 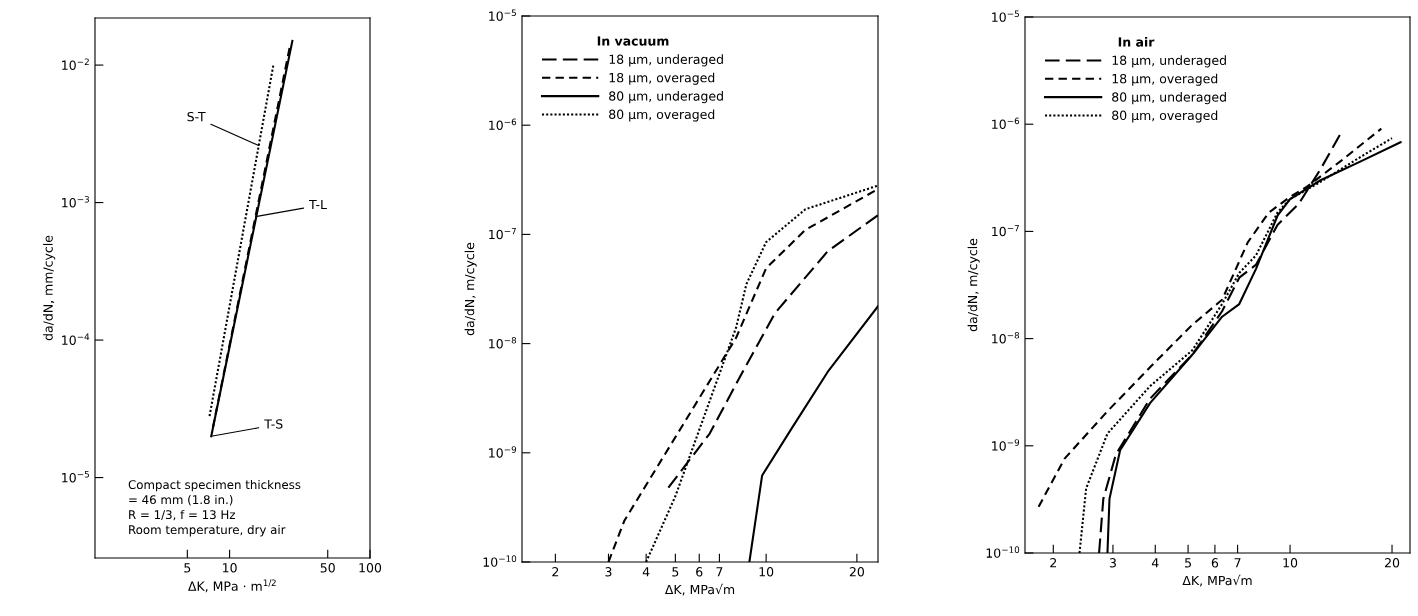 What do you see at coordinates (214, 508) in the screenshot?
I see `annotation: Compact specimen thickness = 46 mm (1.8 in.) R = 1/3, f = 13 Hz Room temperature, dry air` at bounding box center [214, 508].